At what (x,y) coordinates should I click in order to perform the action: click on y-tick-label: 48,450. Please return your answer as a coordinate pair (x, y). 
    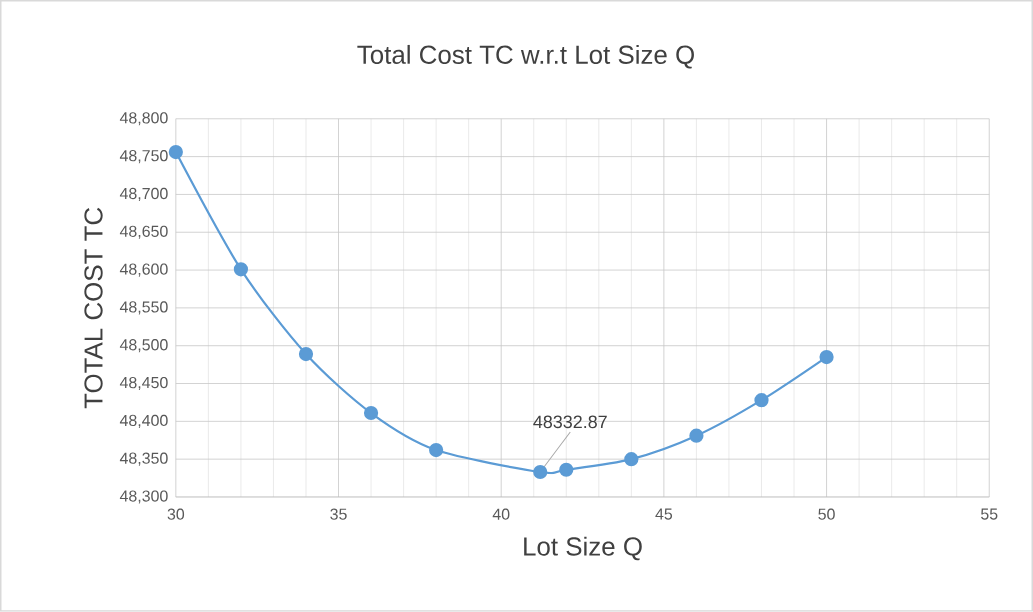
    Looking at the image, I should click on (143, 384).